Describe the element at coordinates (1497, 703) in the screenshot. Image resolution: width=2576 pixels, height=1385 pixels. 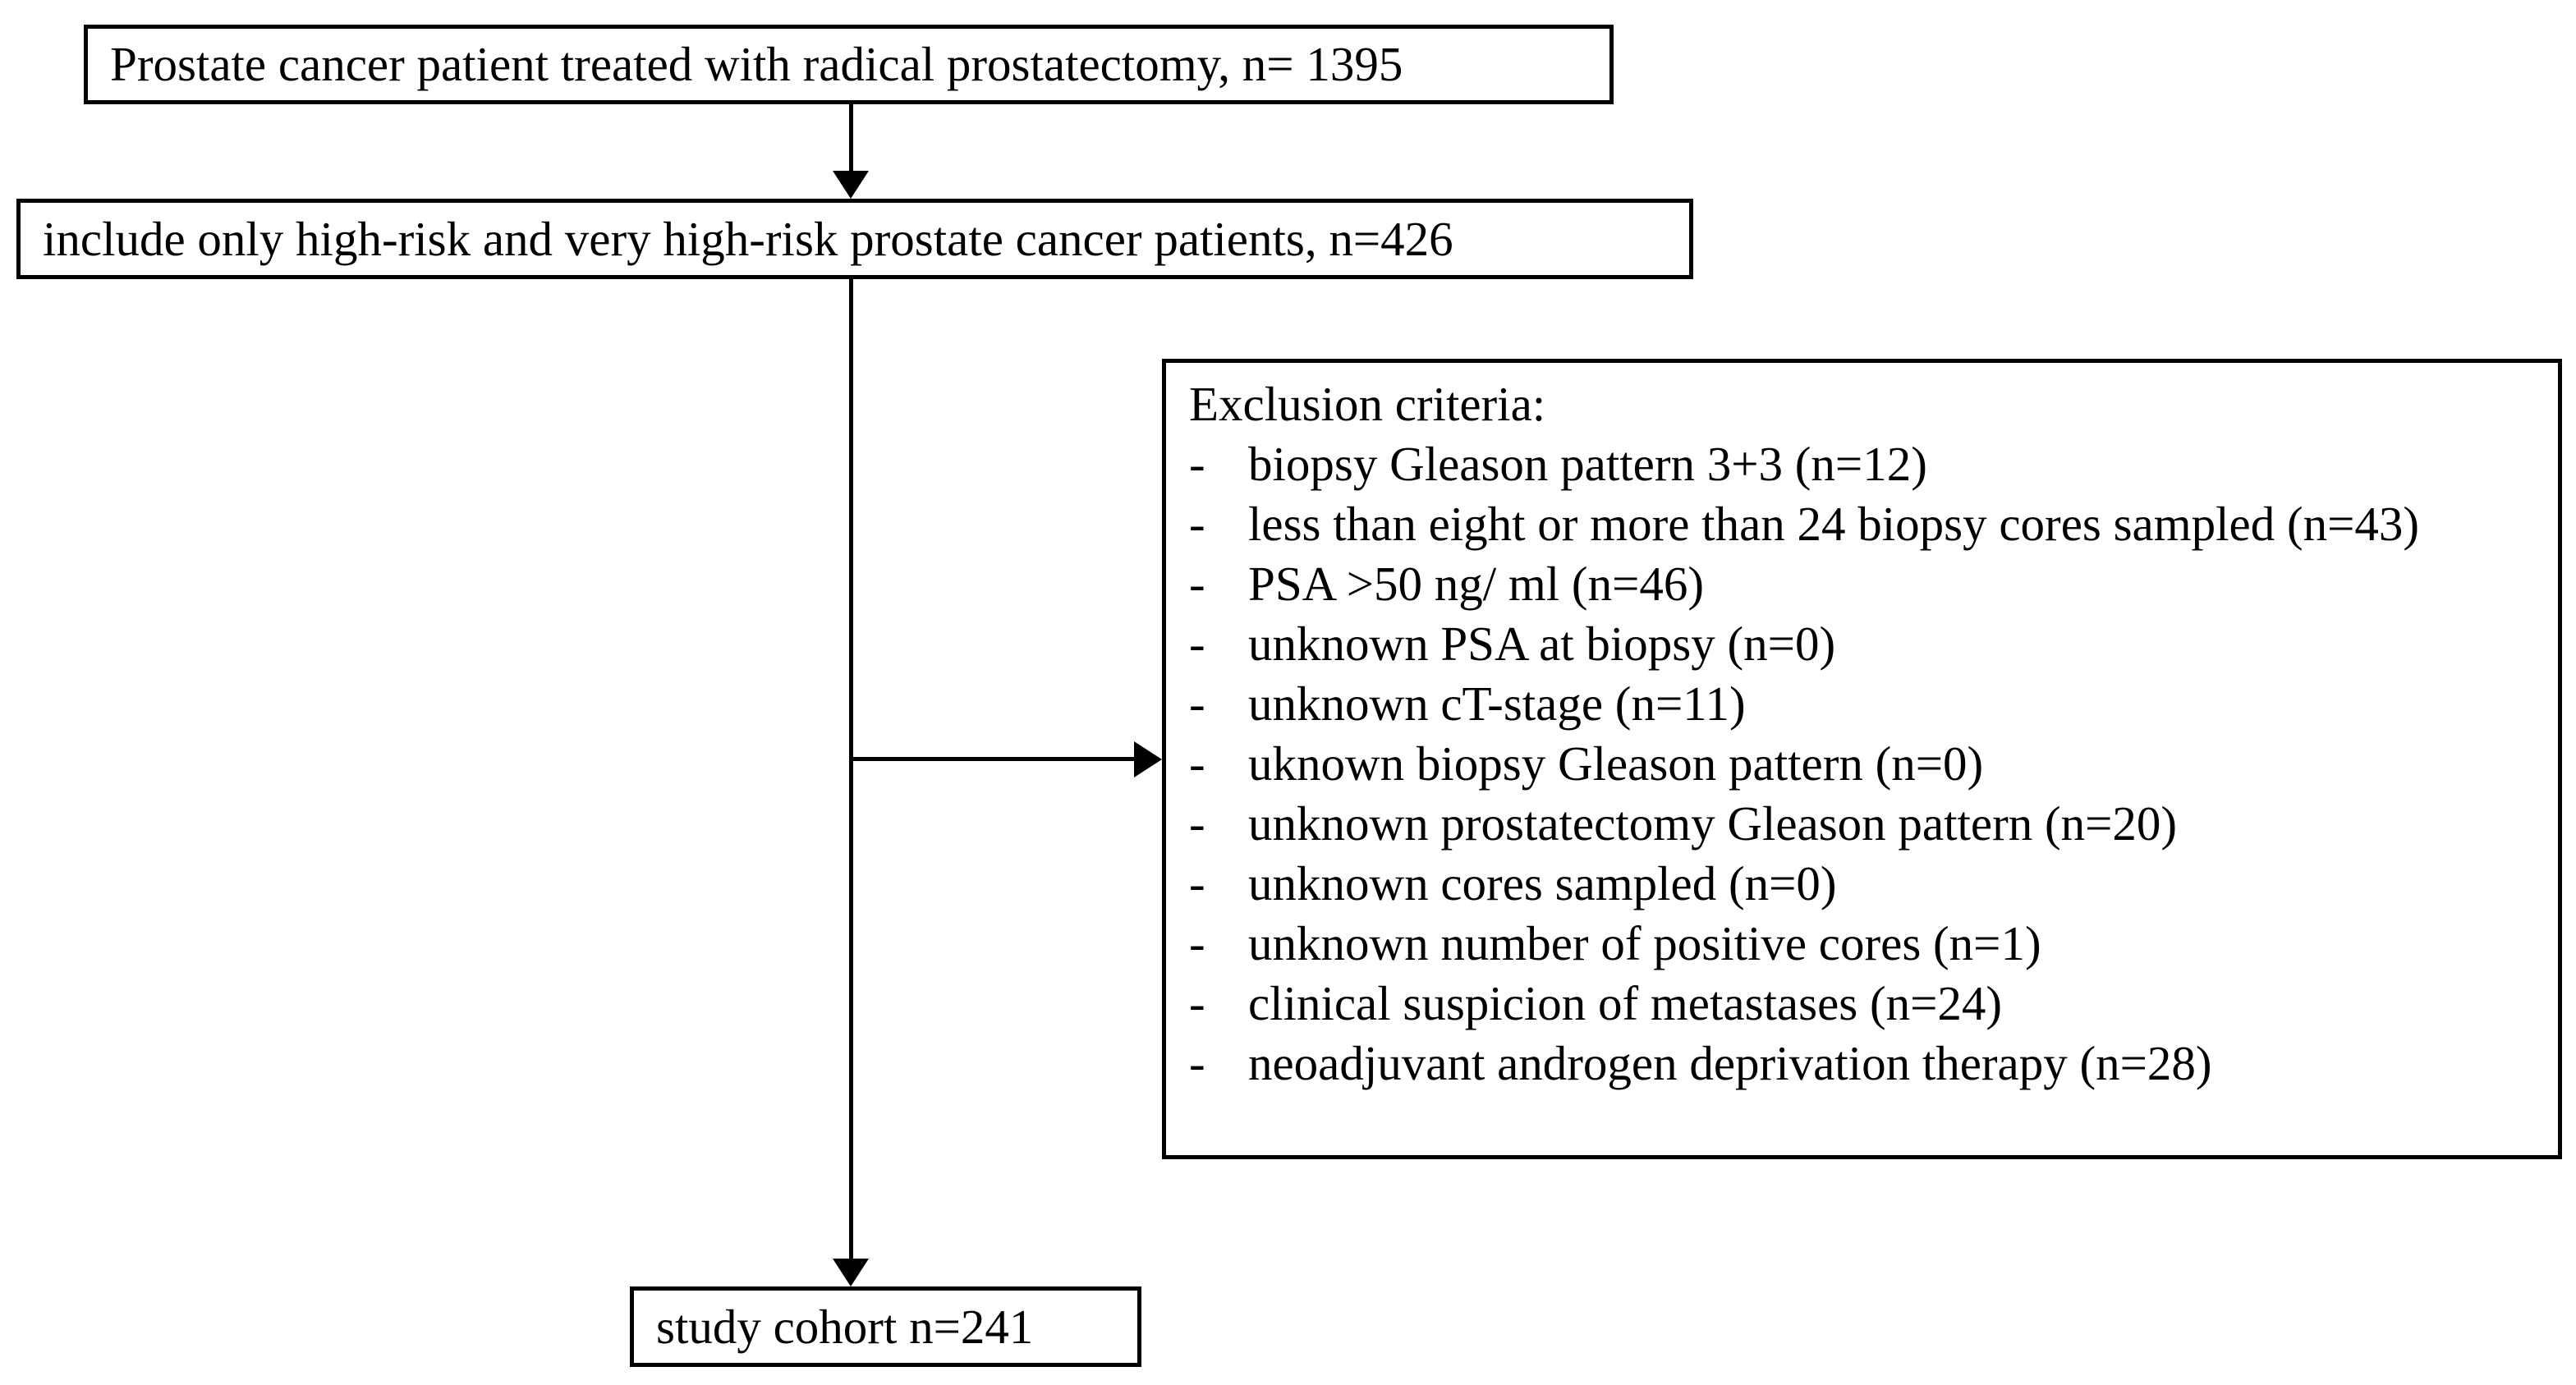
I see `exclusion-item-label: unknown cT-stage (n=11)` at that location.